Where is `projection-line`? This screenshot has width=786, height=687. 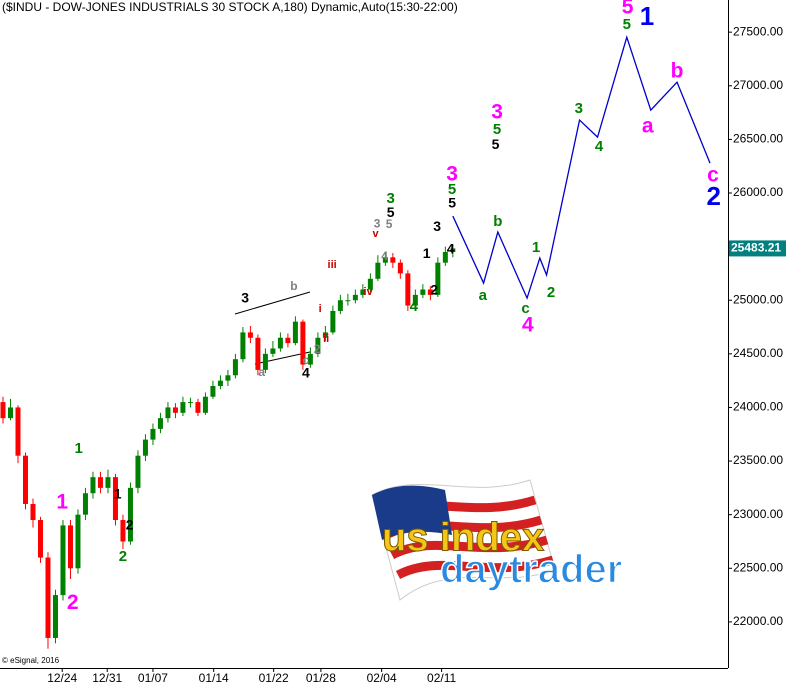
projection-line is located at coordinates (581, 167).